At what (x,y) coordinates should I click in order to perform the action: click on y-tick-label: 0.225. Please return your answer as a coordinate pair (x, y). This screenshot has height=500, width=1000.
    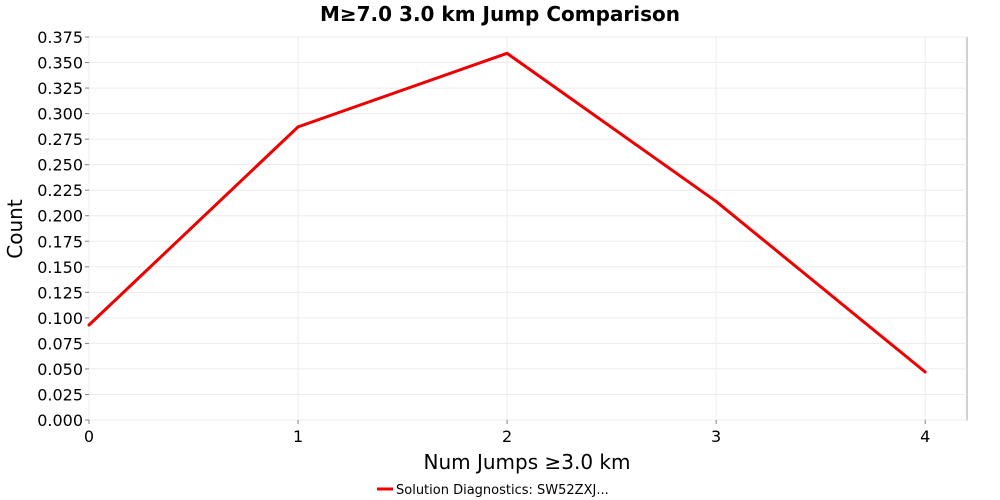
    Looking at the image, I should click on (60, 190).